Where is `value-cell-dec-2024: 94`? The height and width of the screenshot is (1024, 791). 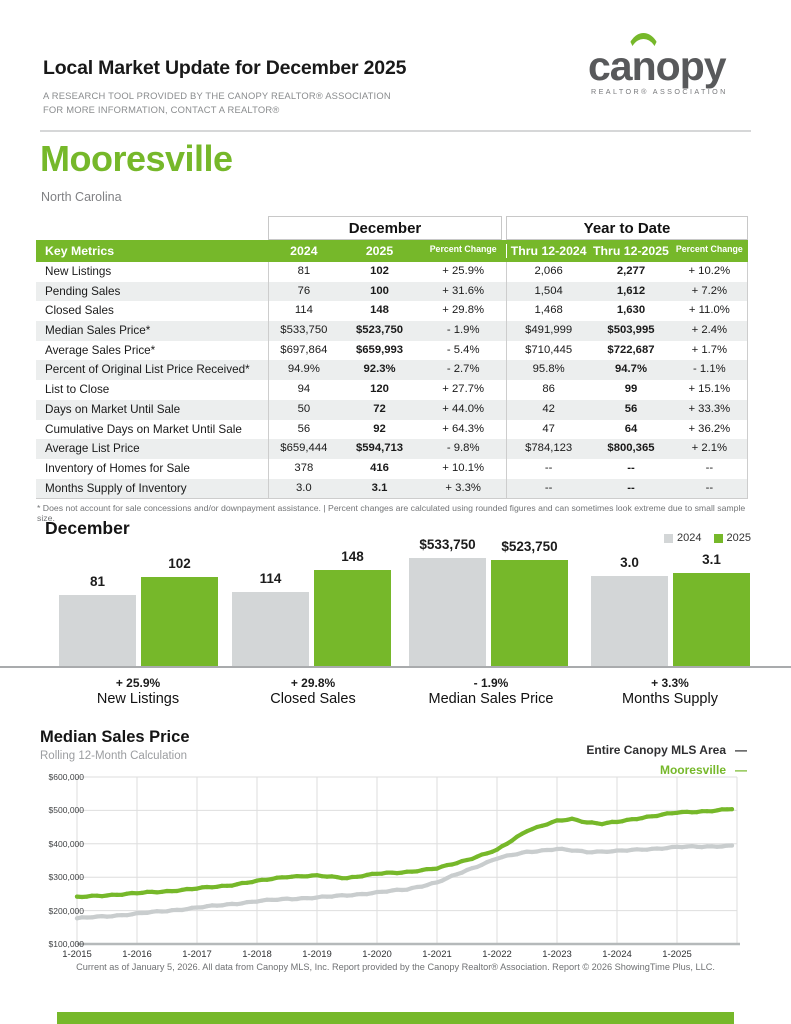
value-cell-dec-2024: 94 is located at coordinates (304, 389).